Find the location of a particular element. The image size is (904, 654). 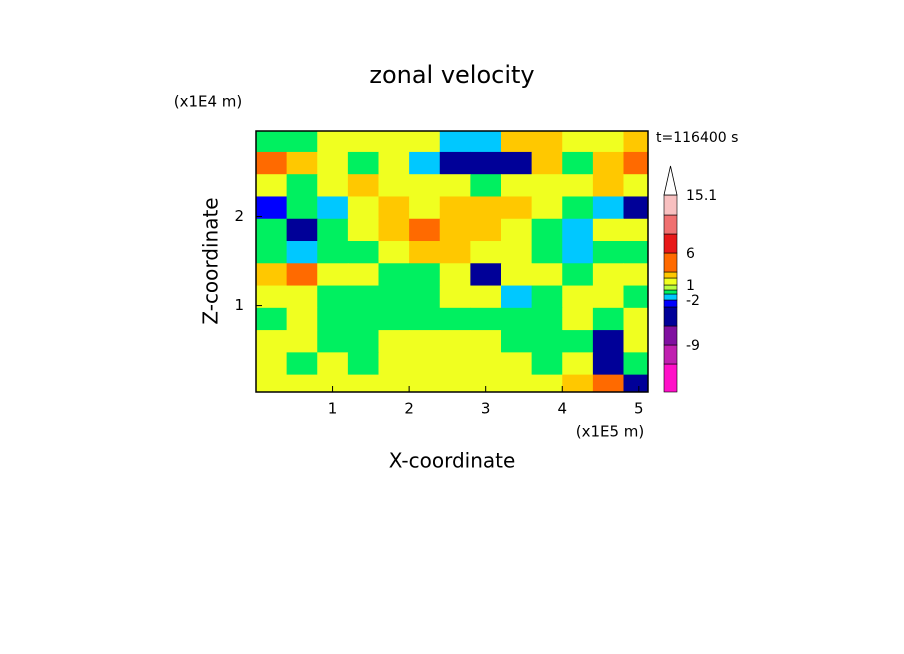

y-tick-label: 1 is located at coordinates (239, 305).